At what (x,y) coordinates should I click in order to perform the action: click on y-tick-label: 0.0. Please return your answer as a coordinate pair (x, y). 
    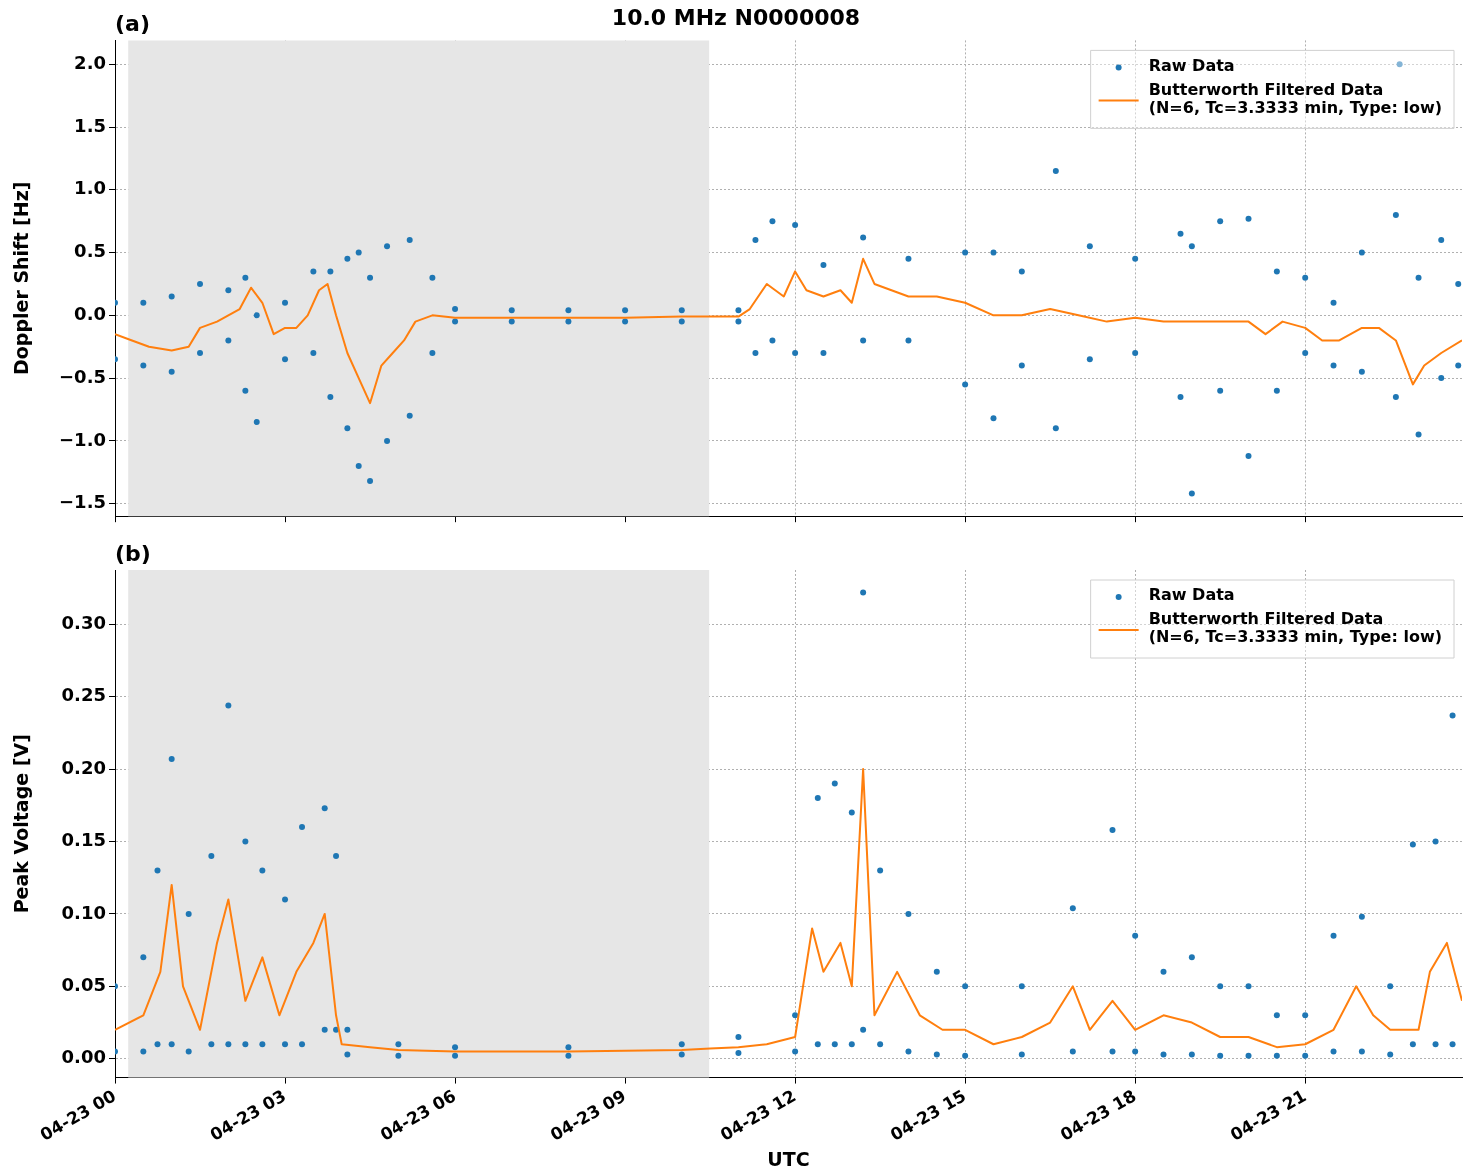
    Looking at the image, I should click on (90, 314).